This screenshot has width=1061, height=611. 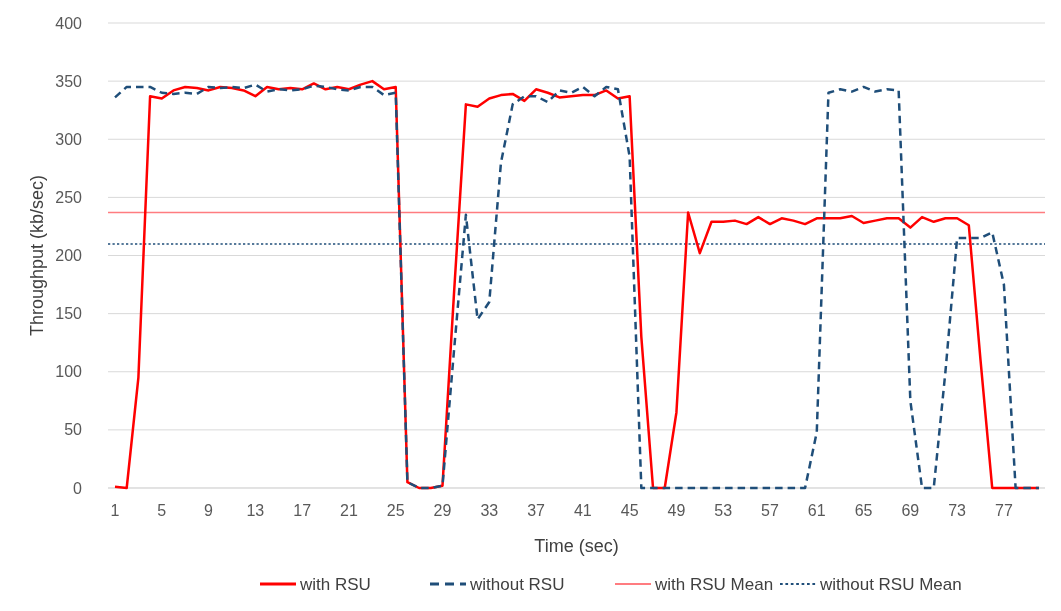 What do you see at coordinates (957, 510) in the screenshot?
I see `x-tick-label: 73` at bounding box center [957, 510].